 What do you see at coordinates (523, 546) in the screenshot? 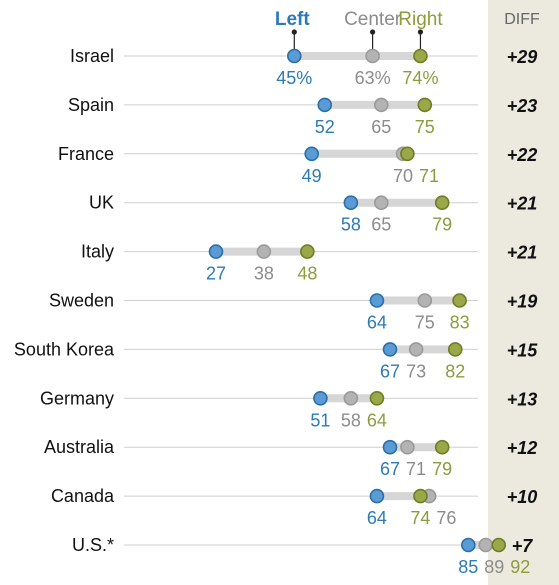
I see `diff-value: +7` at bounding box center [523, 546].